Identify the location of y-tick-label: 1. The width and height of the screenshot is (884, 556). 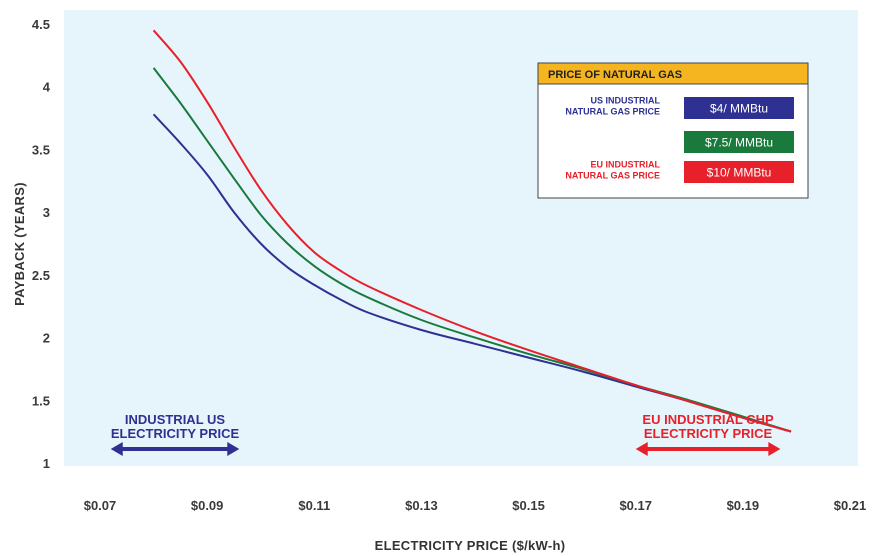
(46, 463).